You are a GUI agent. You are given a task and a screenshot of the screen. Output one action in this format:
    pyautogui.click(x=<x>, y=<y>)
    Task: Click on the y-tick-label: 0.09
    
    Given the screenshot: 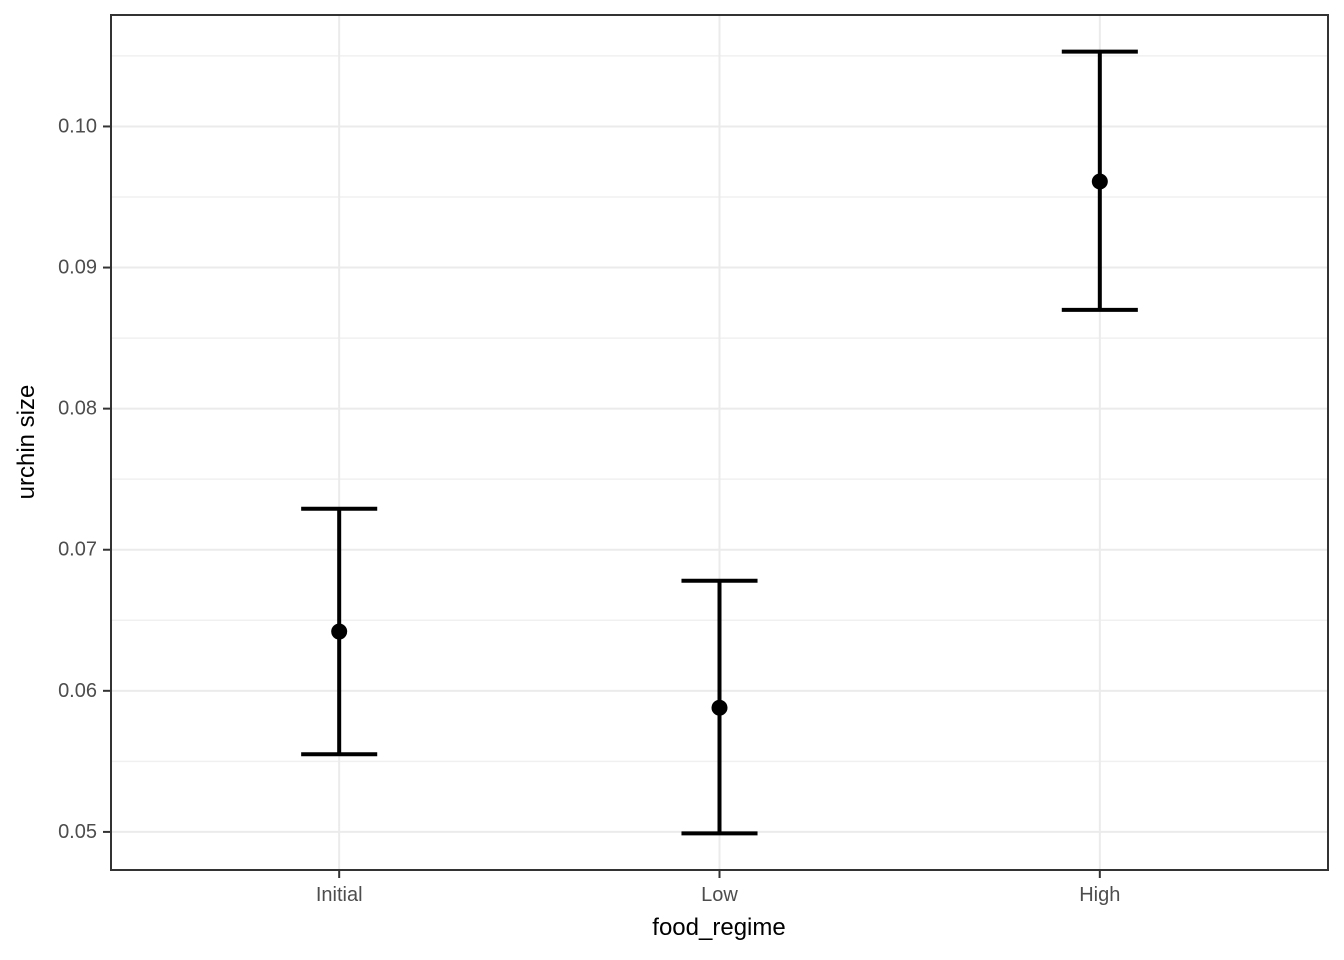 What is the action you would take?
    pyautogui.click(x=77, y=268)
    